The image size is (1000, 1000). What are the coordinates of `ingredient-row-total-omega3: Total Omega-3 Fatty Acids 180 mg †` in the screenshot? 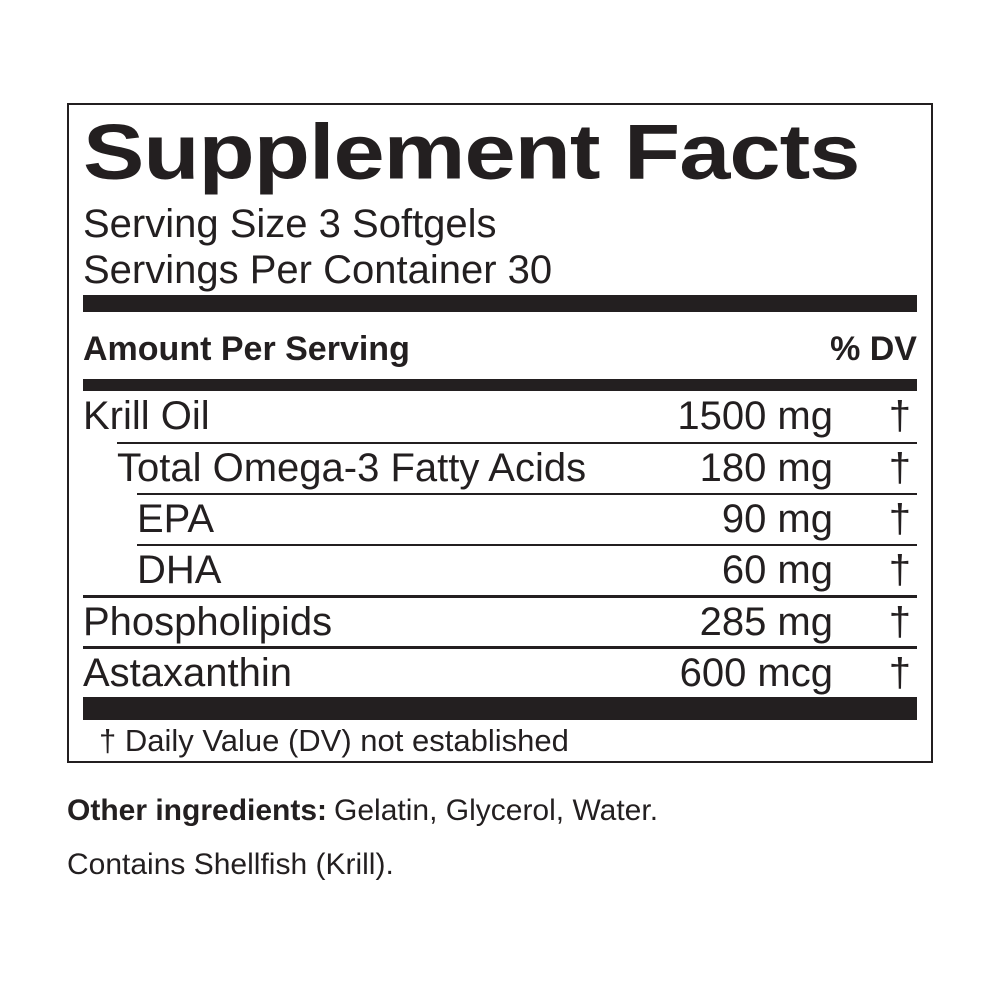 It's located at (517, 467).